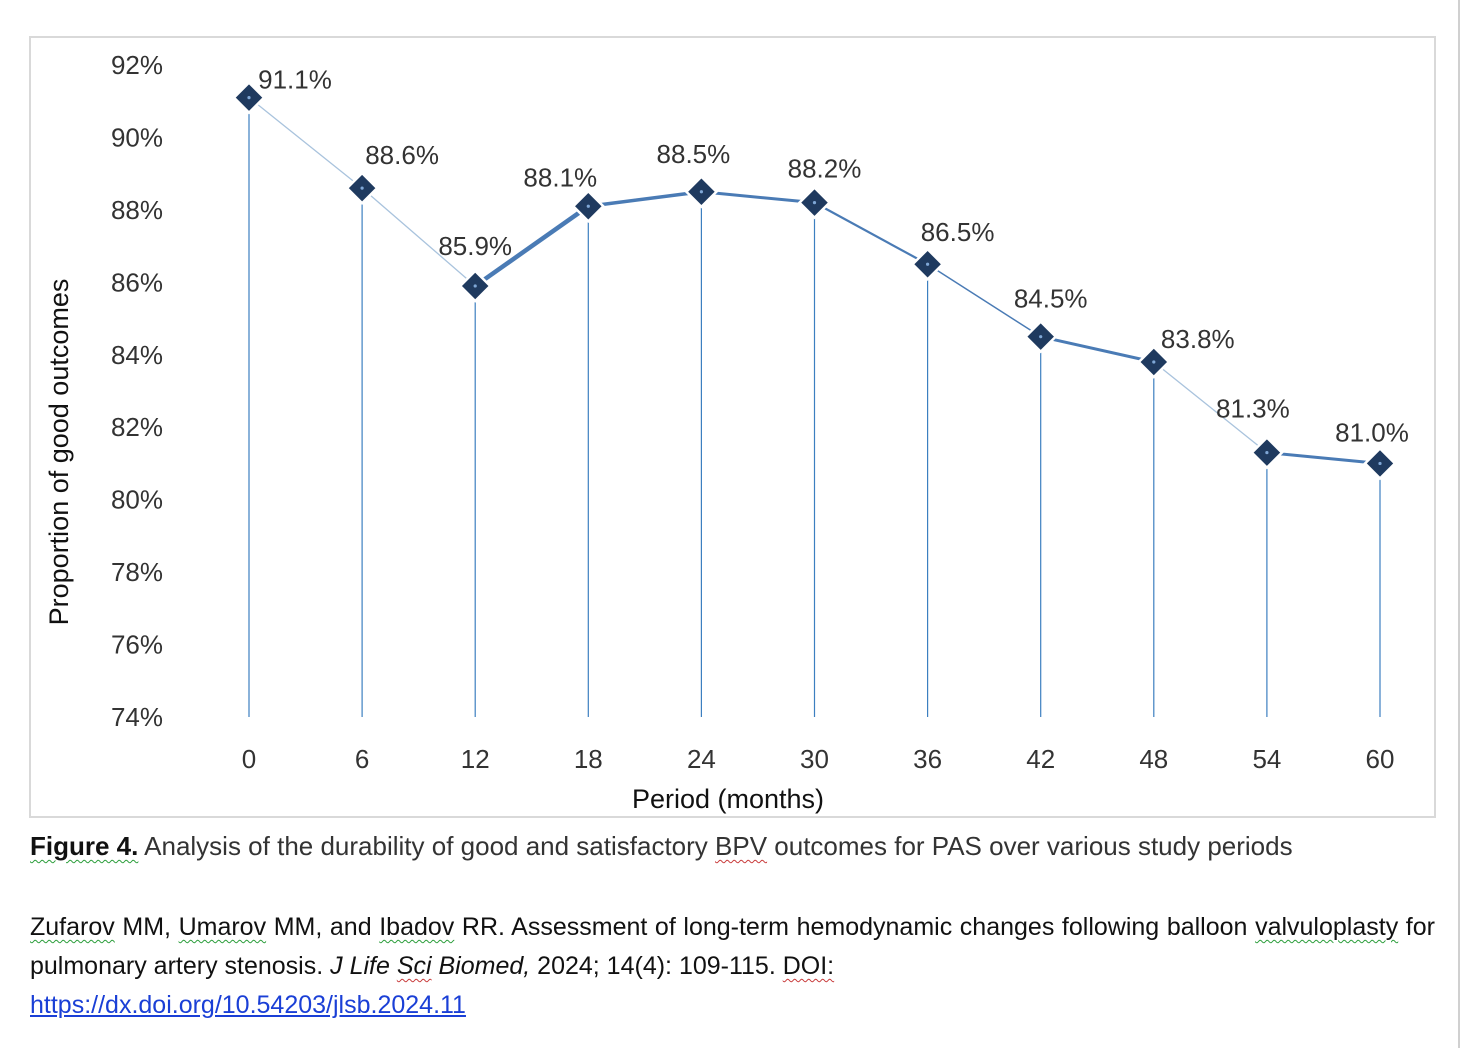  What do you see at coordinates (363, 966) in the screenshot?
I see `journal-name-1: J Life` at bounding box center [363, 966].